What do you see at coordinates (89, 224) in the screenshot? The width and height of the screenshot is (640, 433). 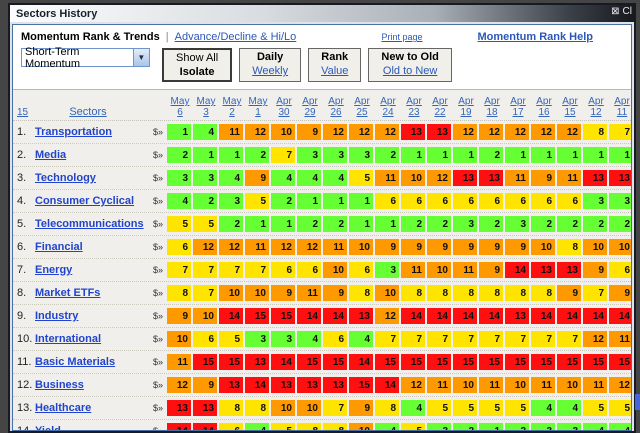 I see `sector-link: Telecommunications` at bounding box center [89, 224].